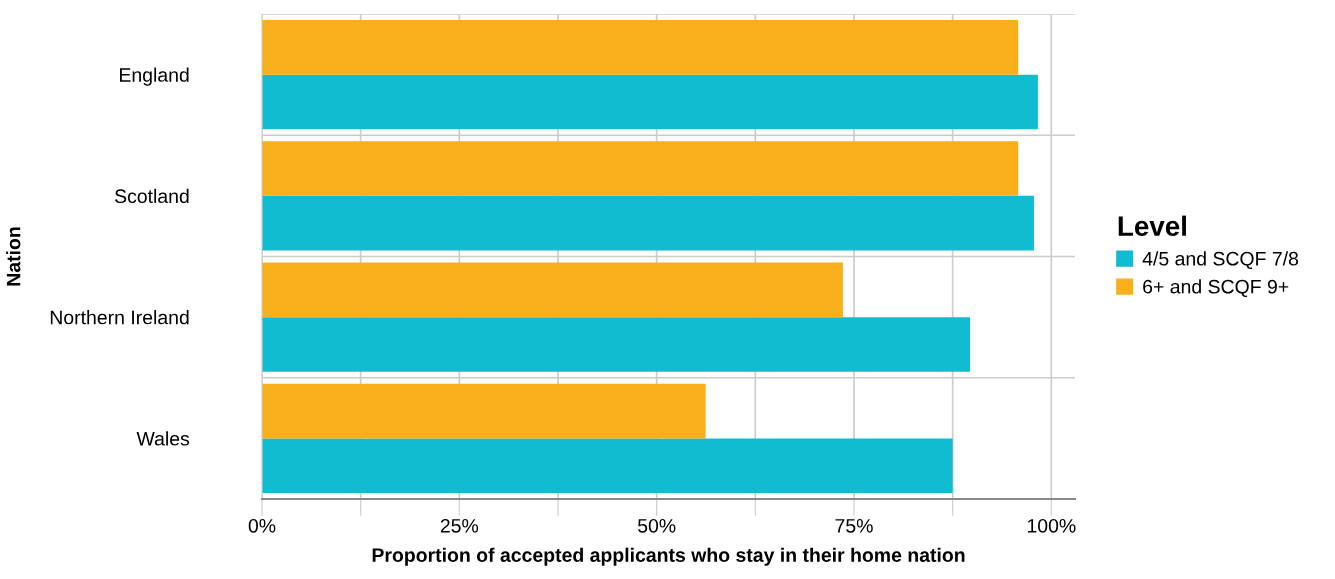 Image resolution: width=1335 pixels, height=579 pixels. Describe the element at coordinates (1220, 260) in the screenshot. I see `legend-label: 4/5 and SCQF 7/8` at that location.